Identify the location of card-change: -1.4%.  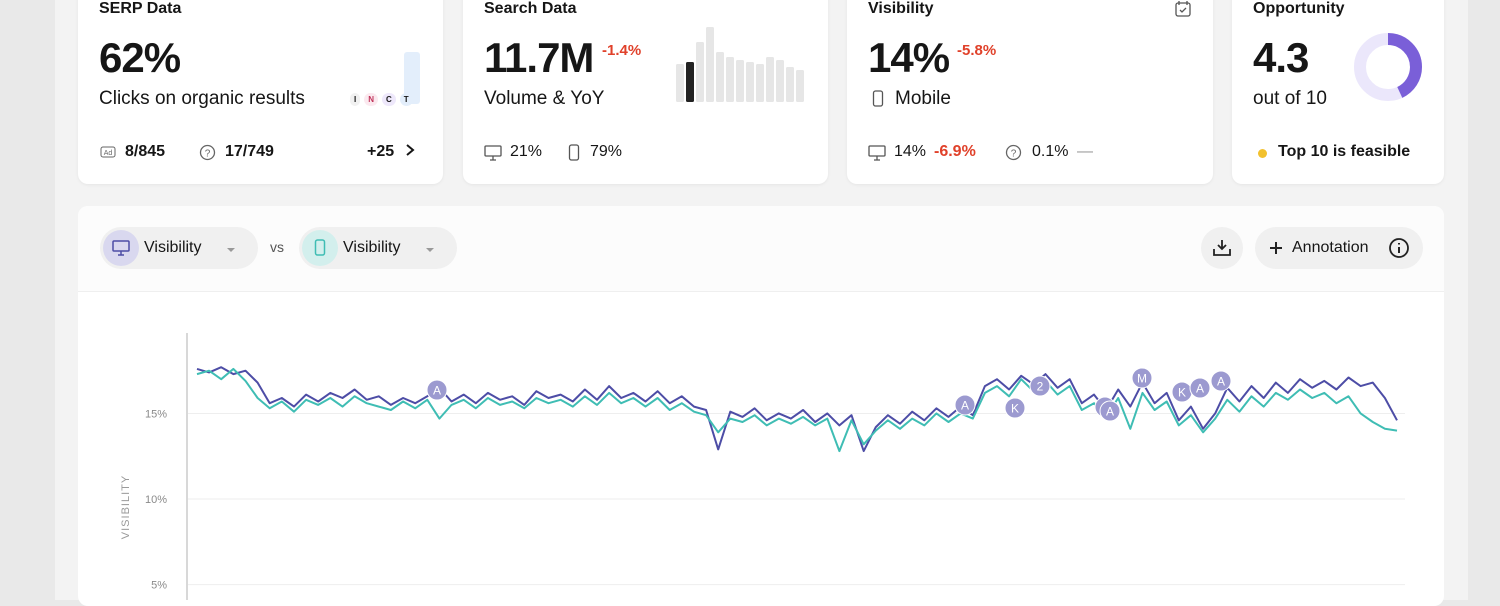
(622, 50).